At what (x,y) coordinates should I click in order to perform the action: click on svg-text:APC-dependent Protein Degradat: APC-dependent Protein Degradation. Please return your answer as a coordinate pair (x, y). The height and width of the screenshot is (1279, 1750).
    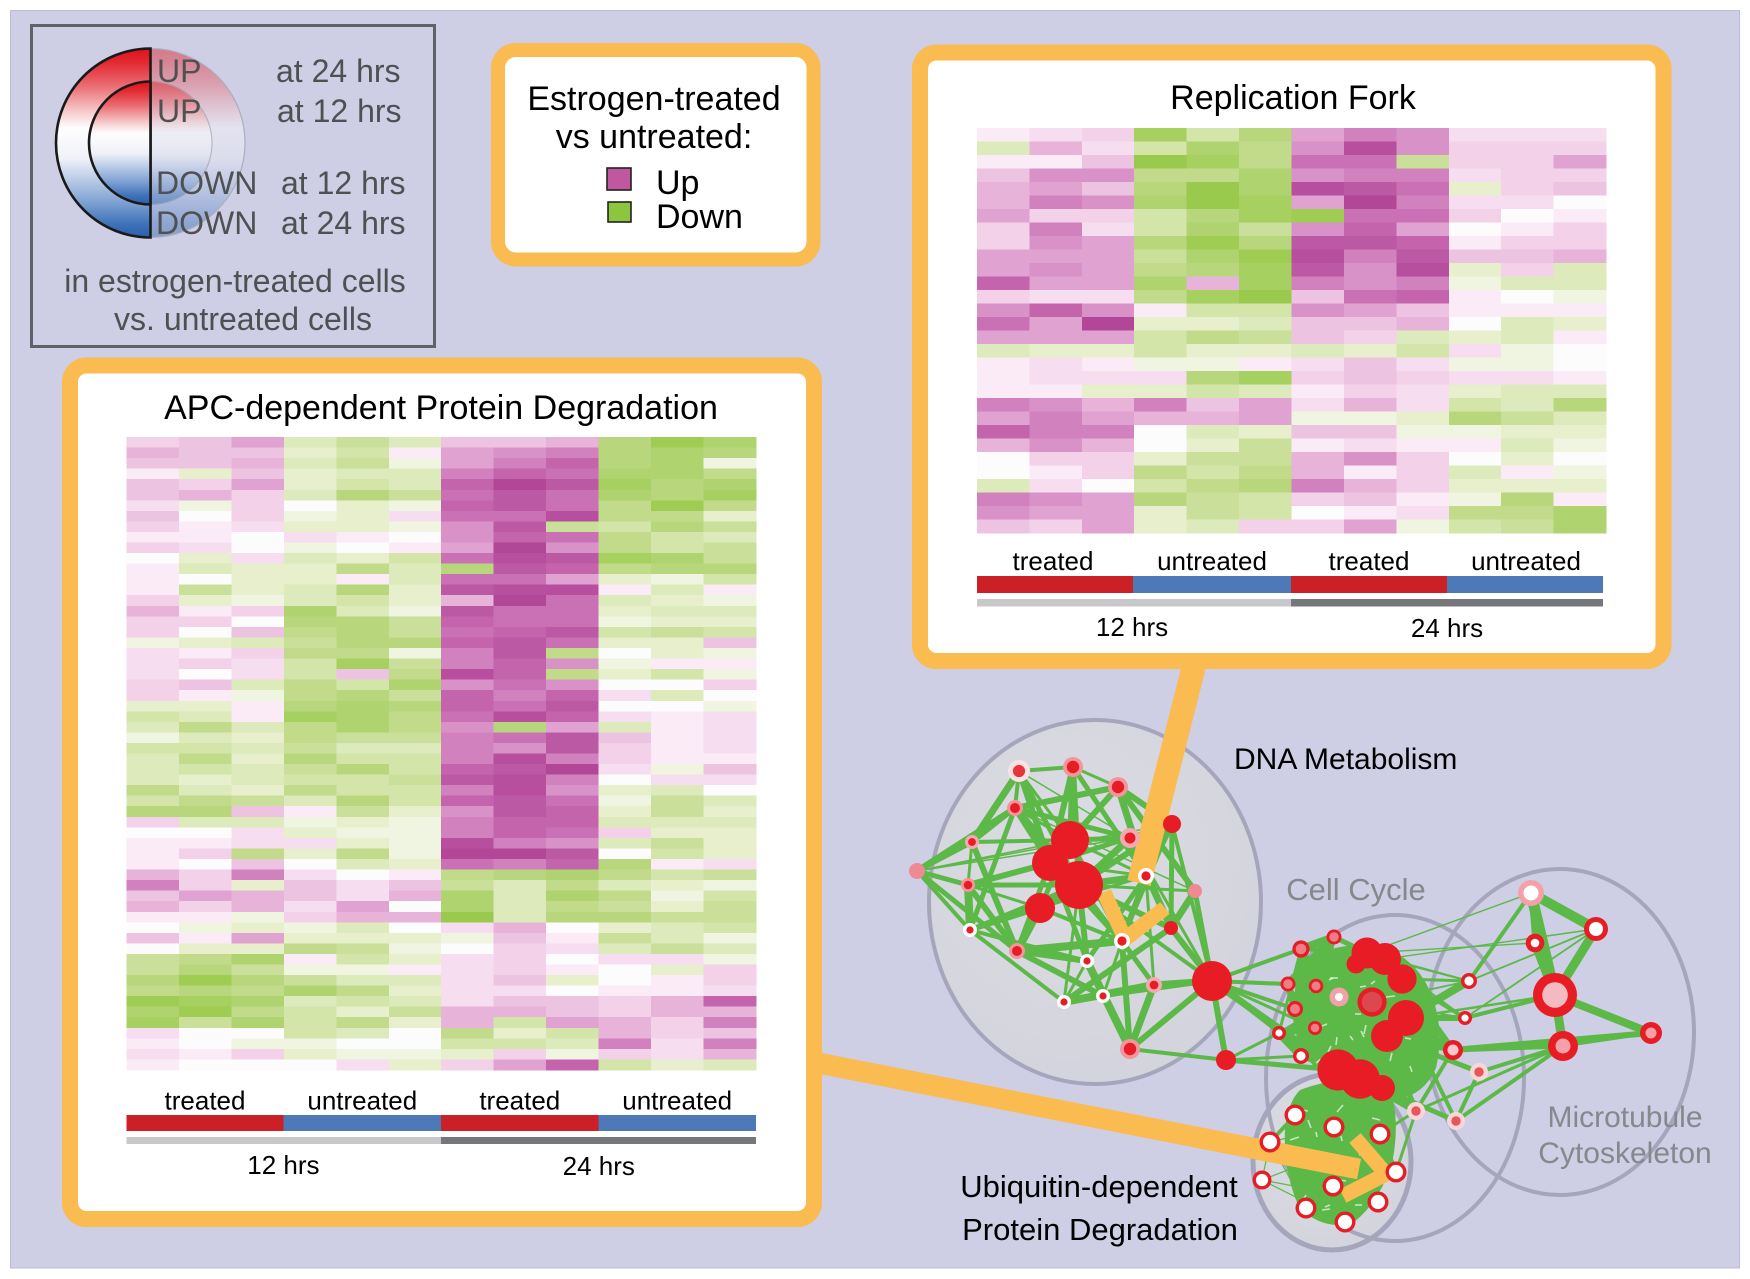
    Looking at the image, I should click on (441, 408).